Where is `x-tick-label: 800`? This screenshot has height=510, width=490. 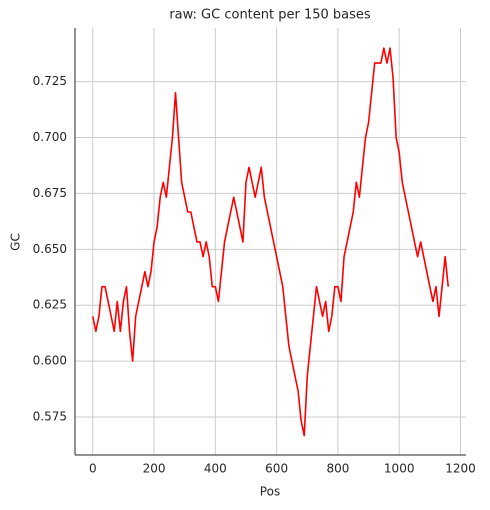
x-tick-label: 800 is located at coordinates (337, 469).